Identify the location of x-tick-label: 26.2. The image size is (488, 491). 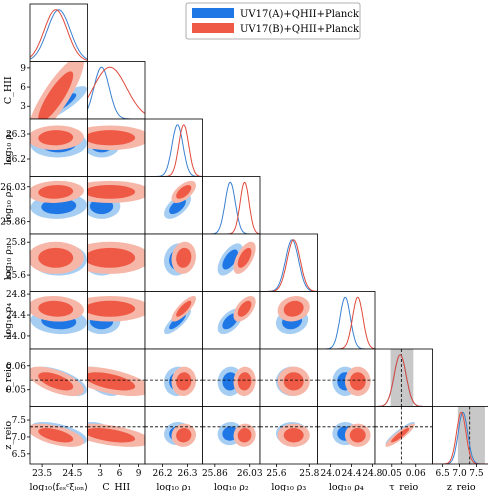
(162, 474).